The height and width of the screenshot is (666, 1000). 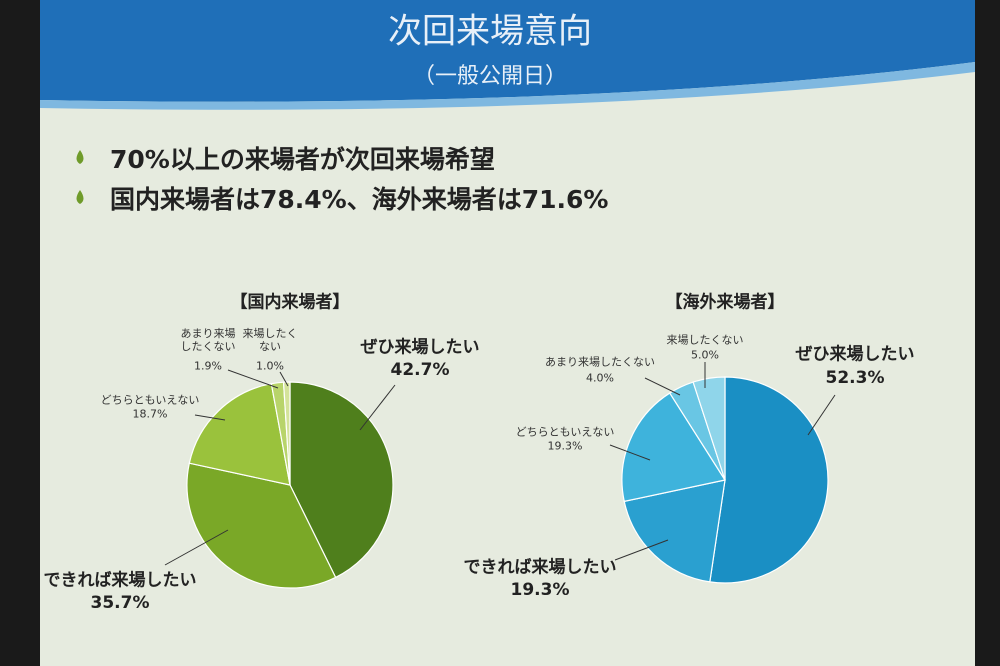 I want to click on bullet: 国内来場者は78.4%、海外来場者は71.6%, so click(x=359, y=199).